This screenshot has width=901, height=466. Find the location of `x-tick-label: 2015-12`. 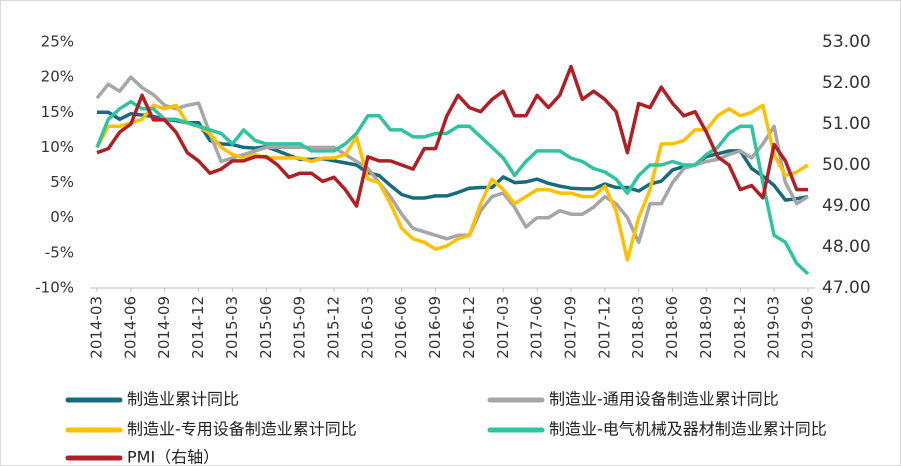

x-tick-label: 2015-12 is located at coordinates (334, 327).